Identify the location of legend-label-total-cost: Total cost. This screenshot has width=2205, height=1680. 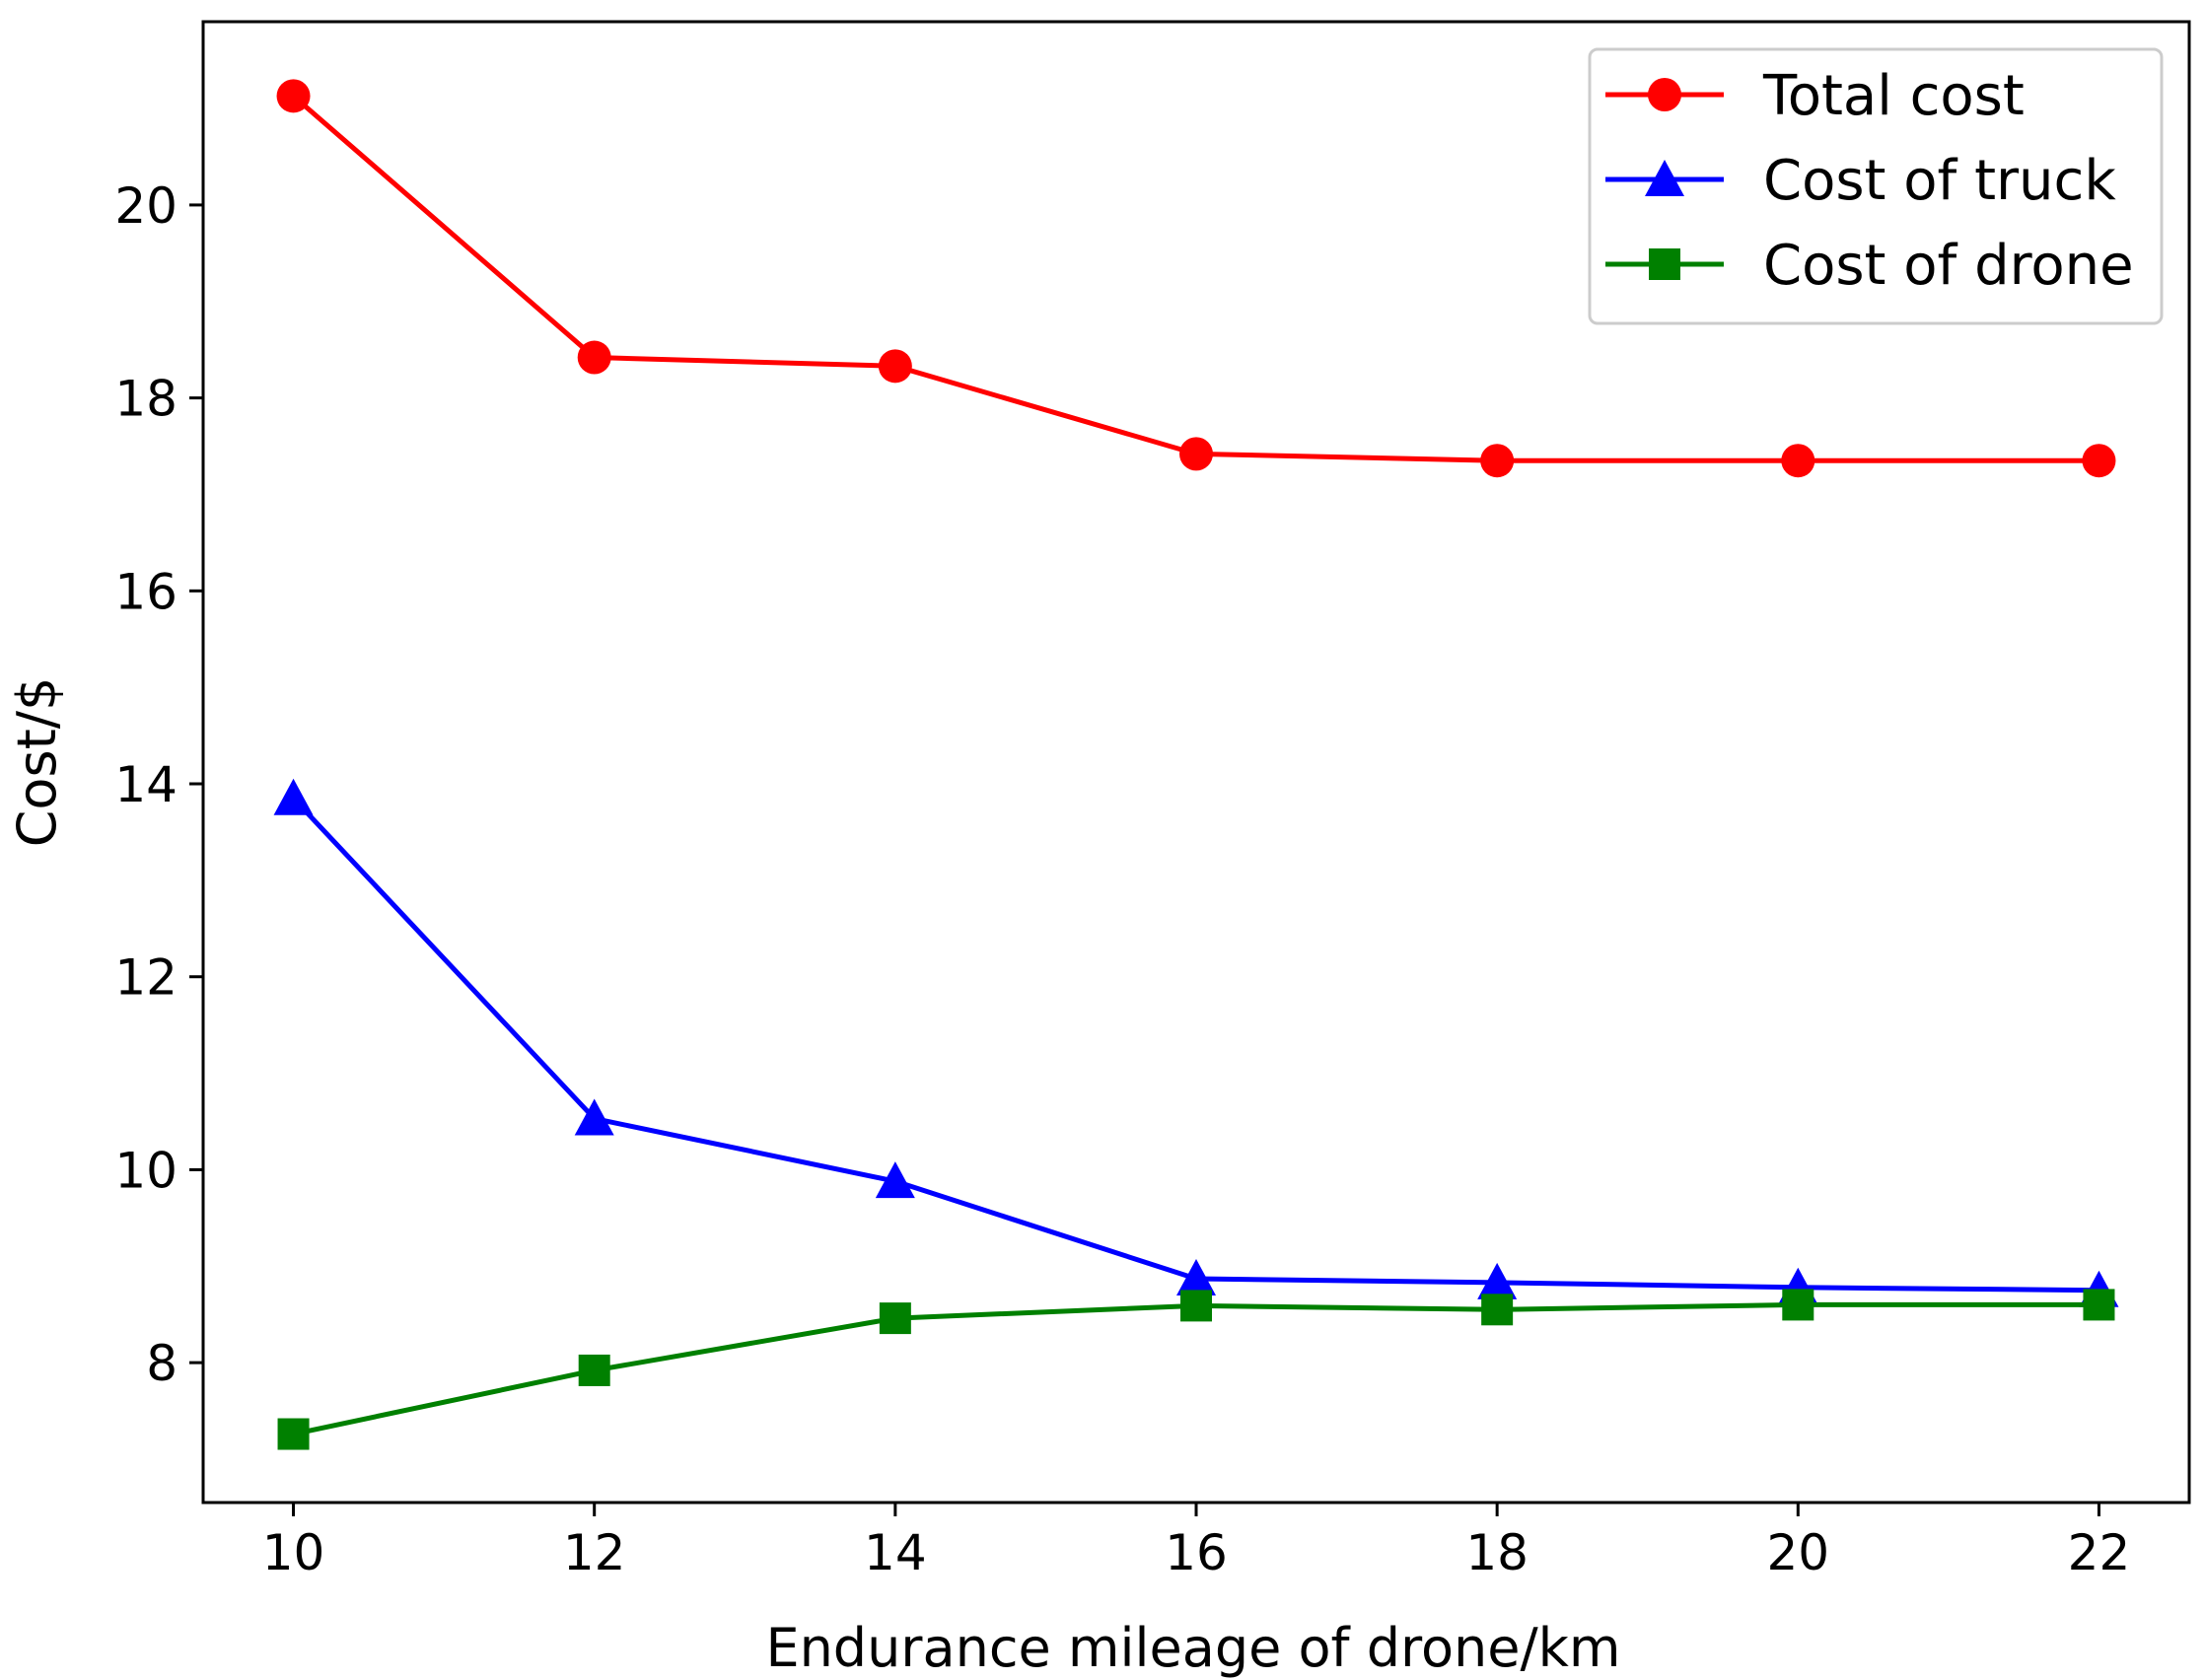
(1893, 96).